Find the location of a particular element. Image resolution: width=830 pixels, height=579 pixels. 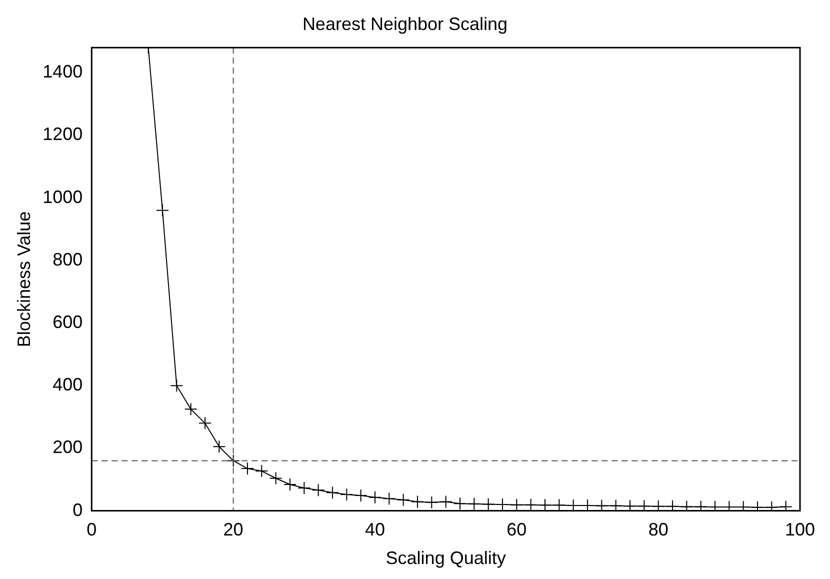

y-tick-label: 200 is located at coordinates (67, 447).